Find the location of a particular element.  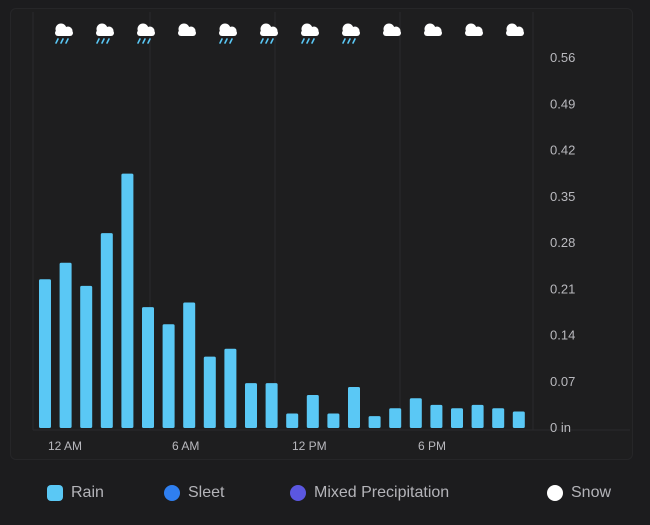

legend: Rain Sleet Mixed Precipitation Snow is located at coordinates (325, 495).